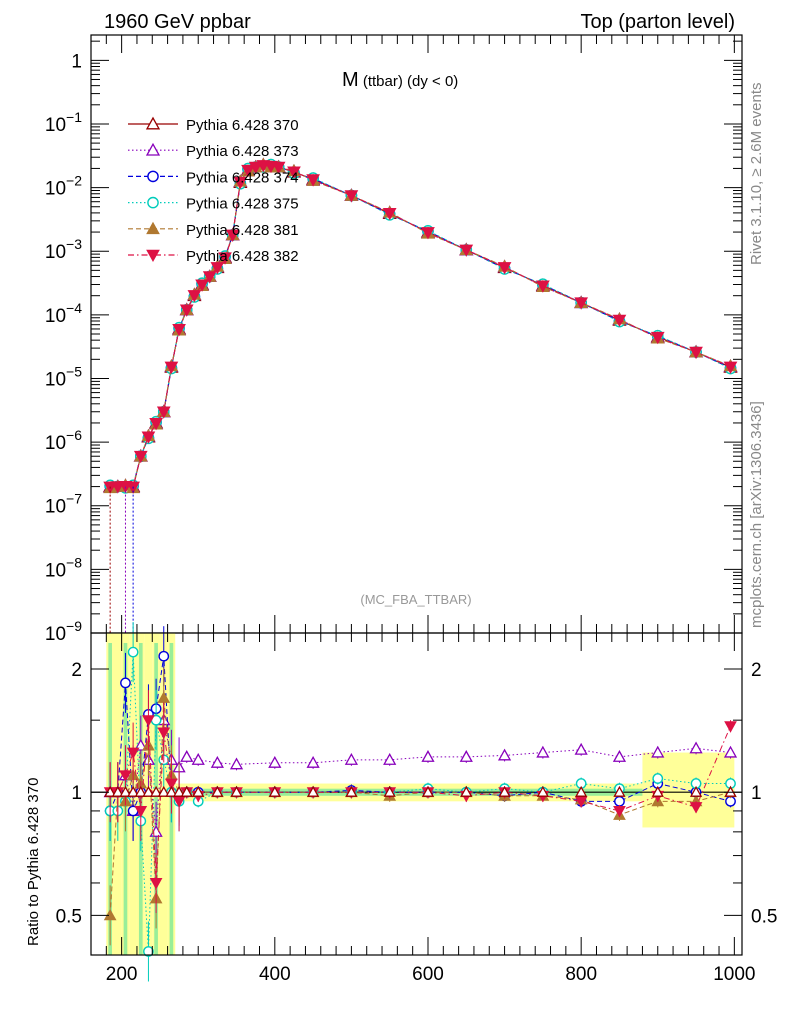 Image resolution: width=786 pixels, height=1024 pixels. What do you see at coordinates (63, 631) in the screenshot?
I see `y-tick-label: 10⁻⁹` at bounding box center [63, 631].